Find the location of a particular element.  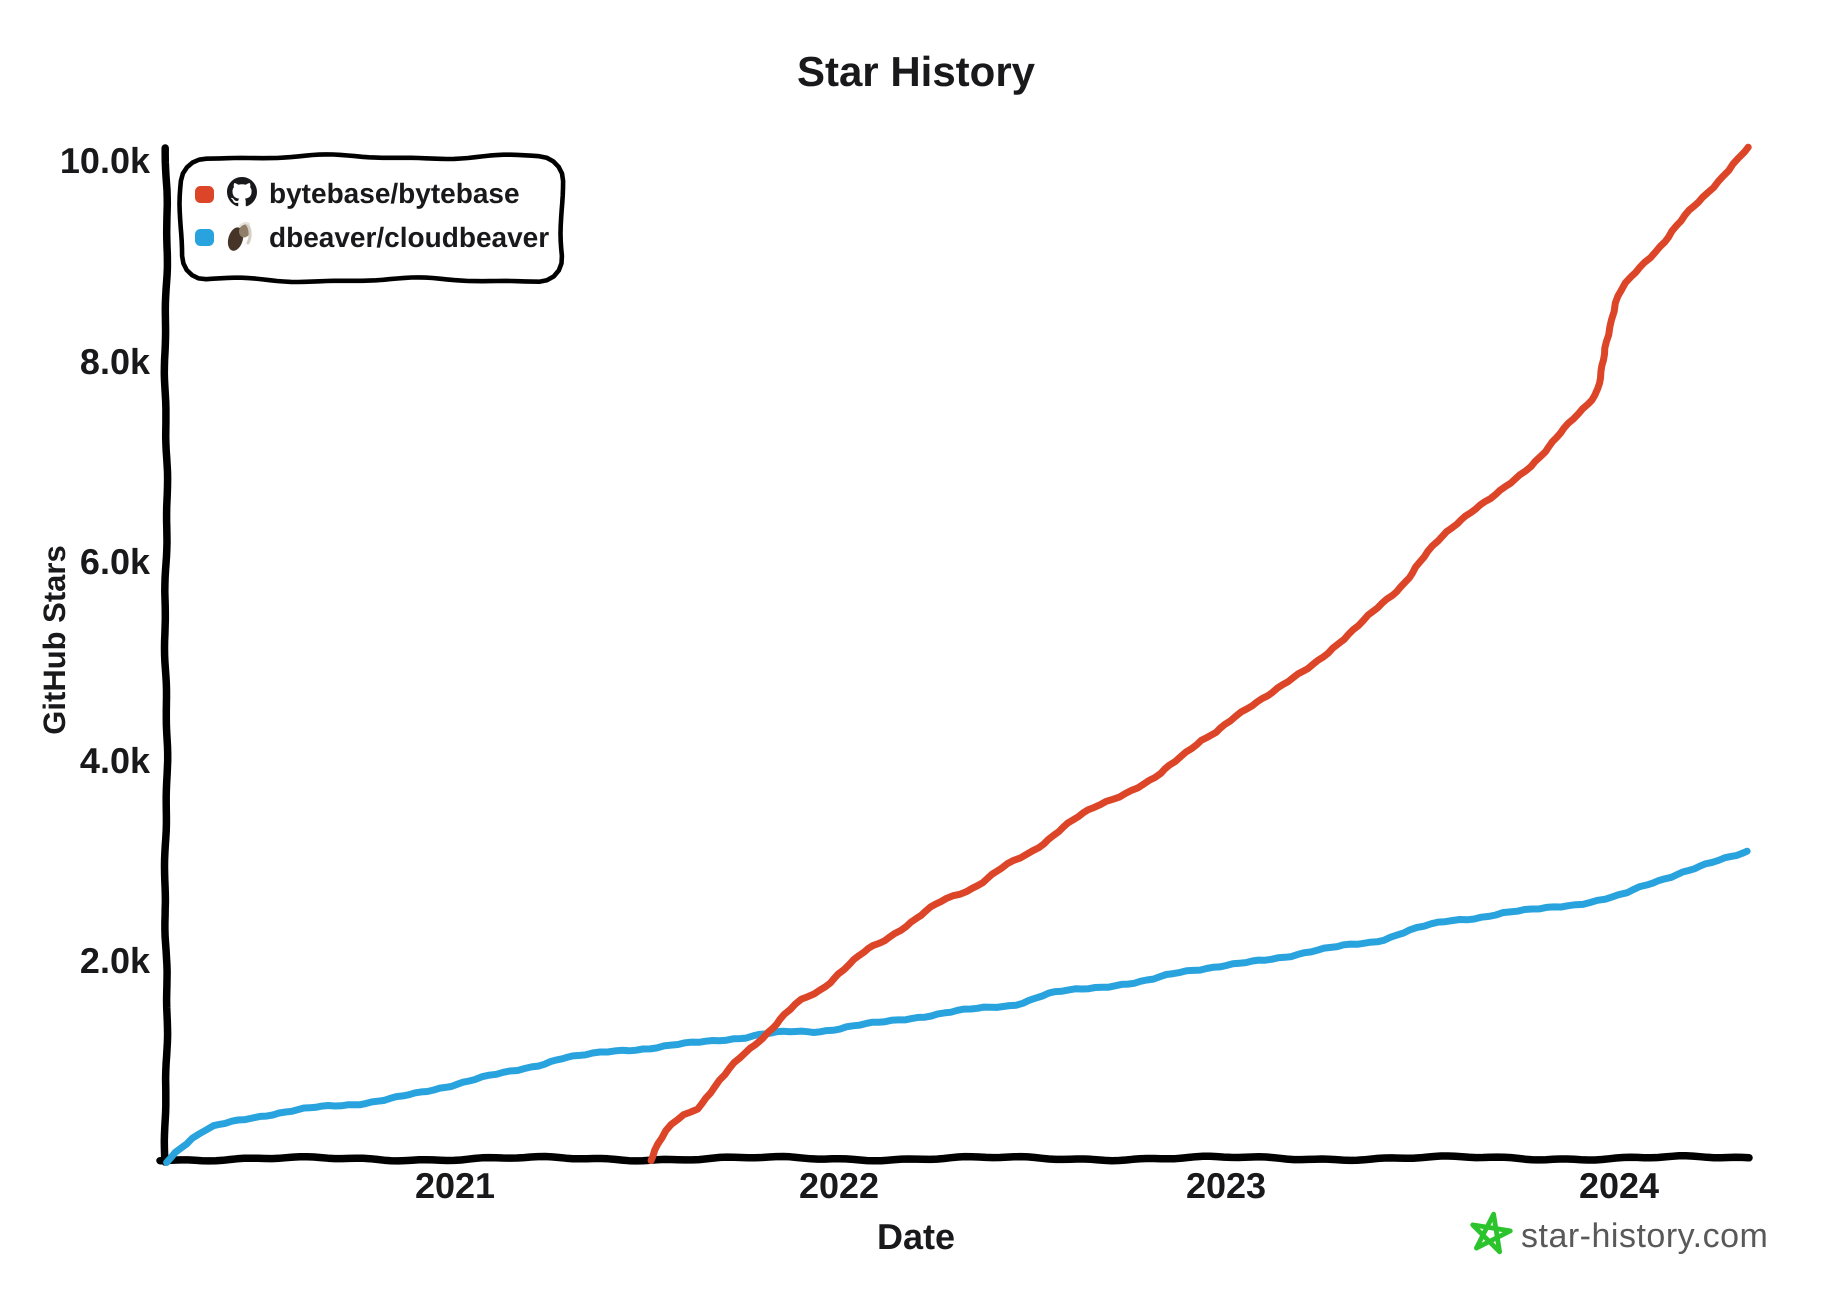

svg-text: 2021 is located at coordinates (455, 1185).